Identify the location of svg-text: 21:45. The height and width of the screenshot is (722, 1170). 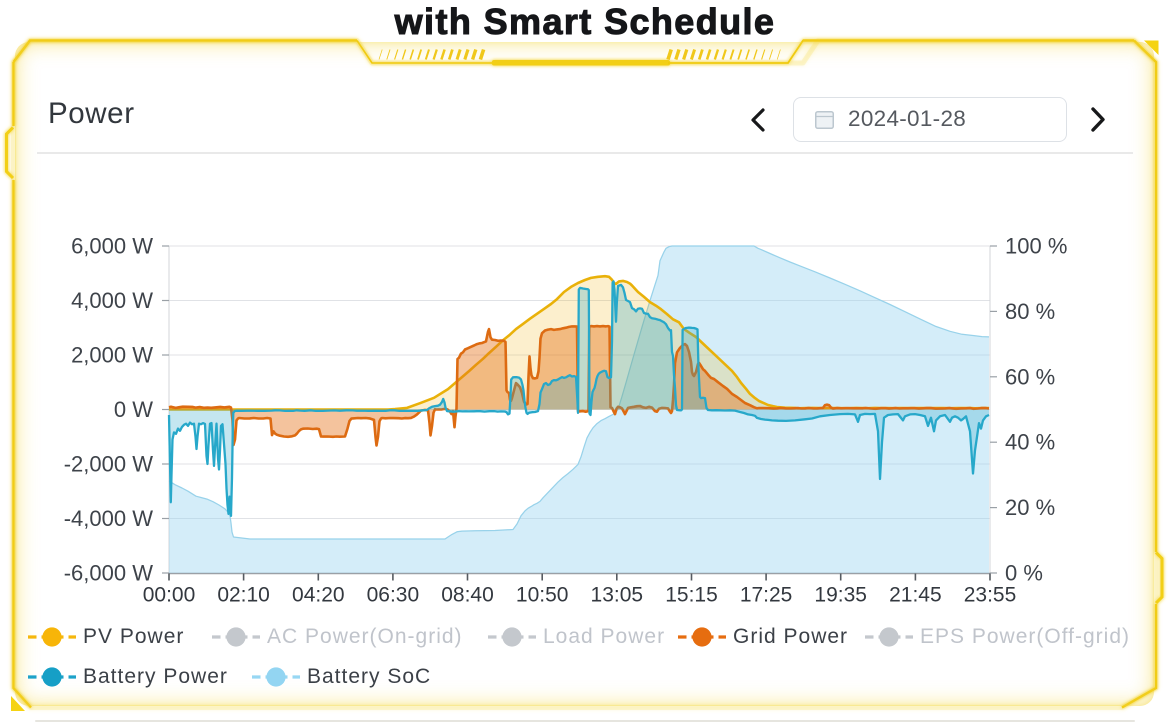
(915, 595).